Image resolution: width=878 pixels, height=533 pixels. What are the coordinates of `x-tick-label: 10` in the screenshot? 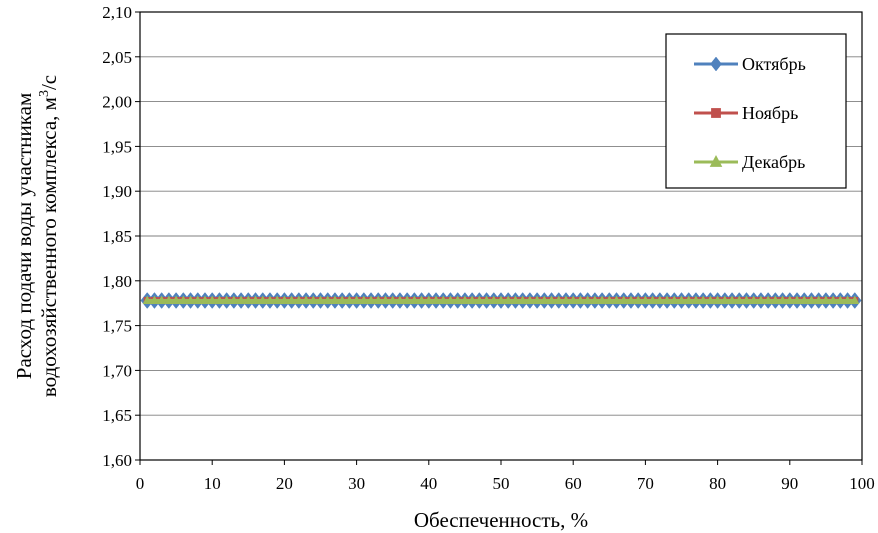 It's located at (212, 483).